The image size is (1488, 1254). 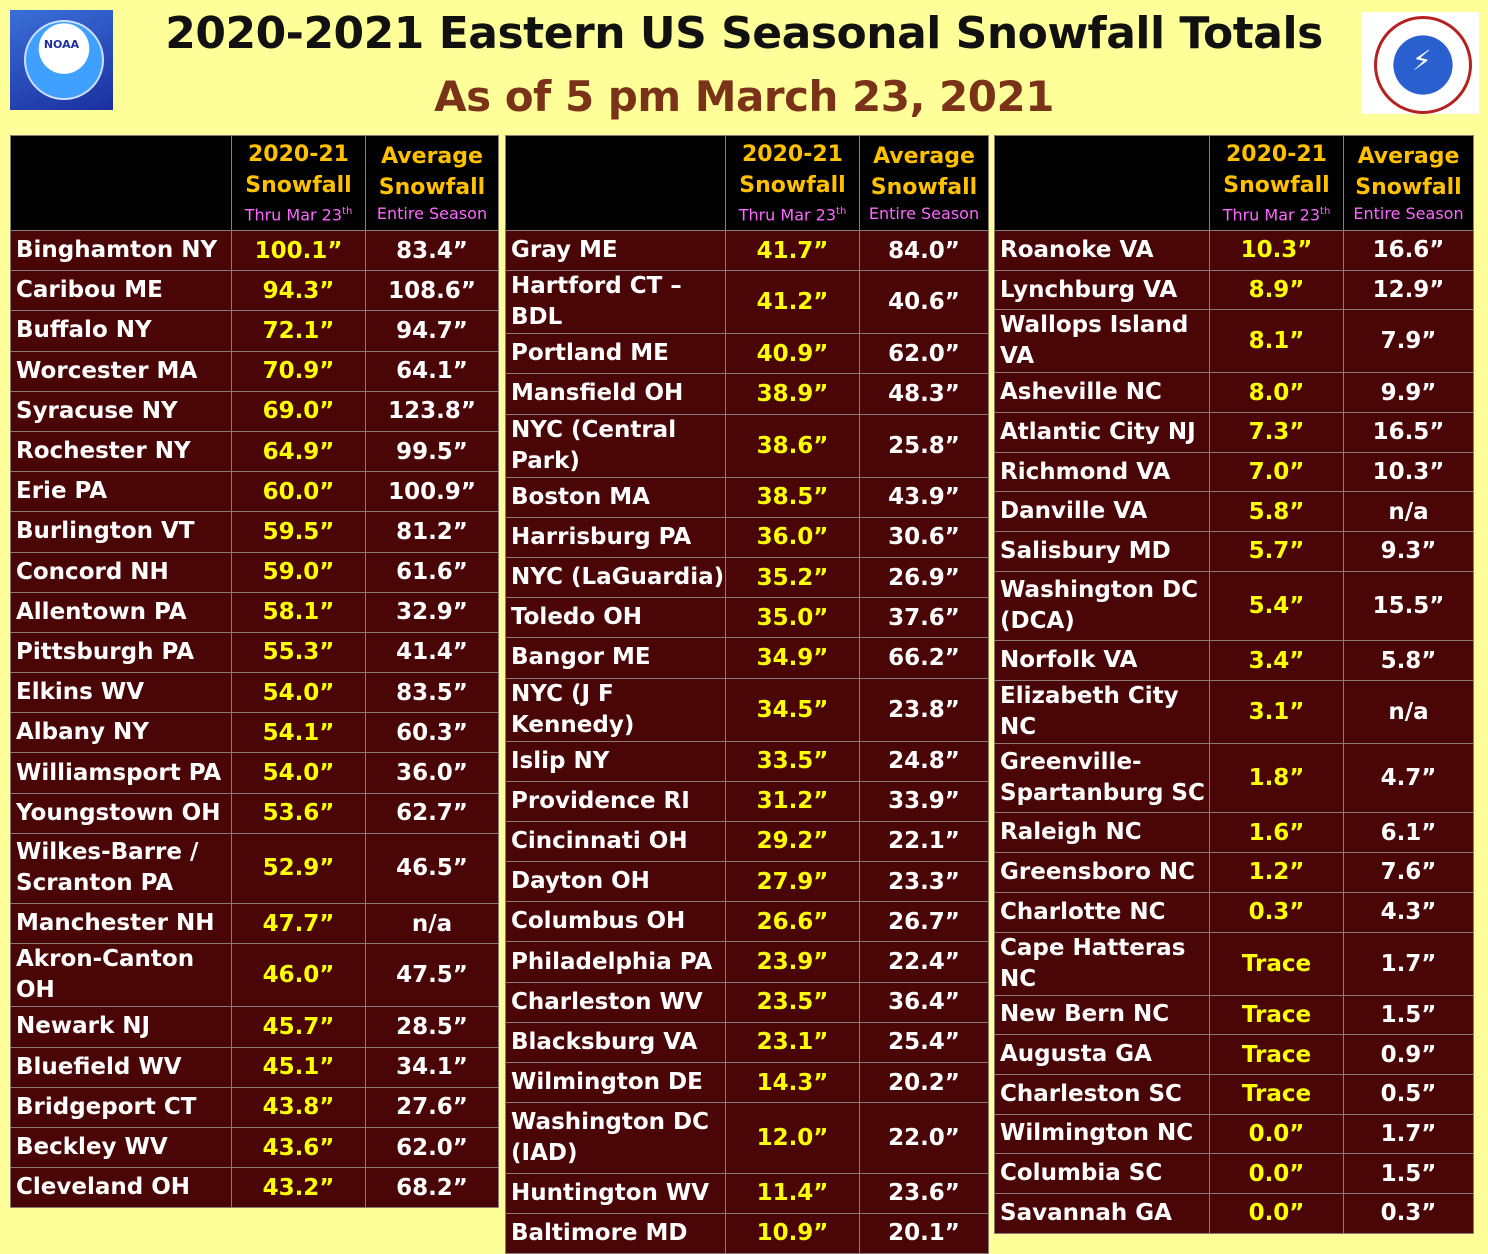 I want to click on current-snowfall-value: 23.9”, so click(x=792, y=962).